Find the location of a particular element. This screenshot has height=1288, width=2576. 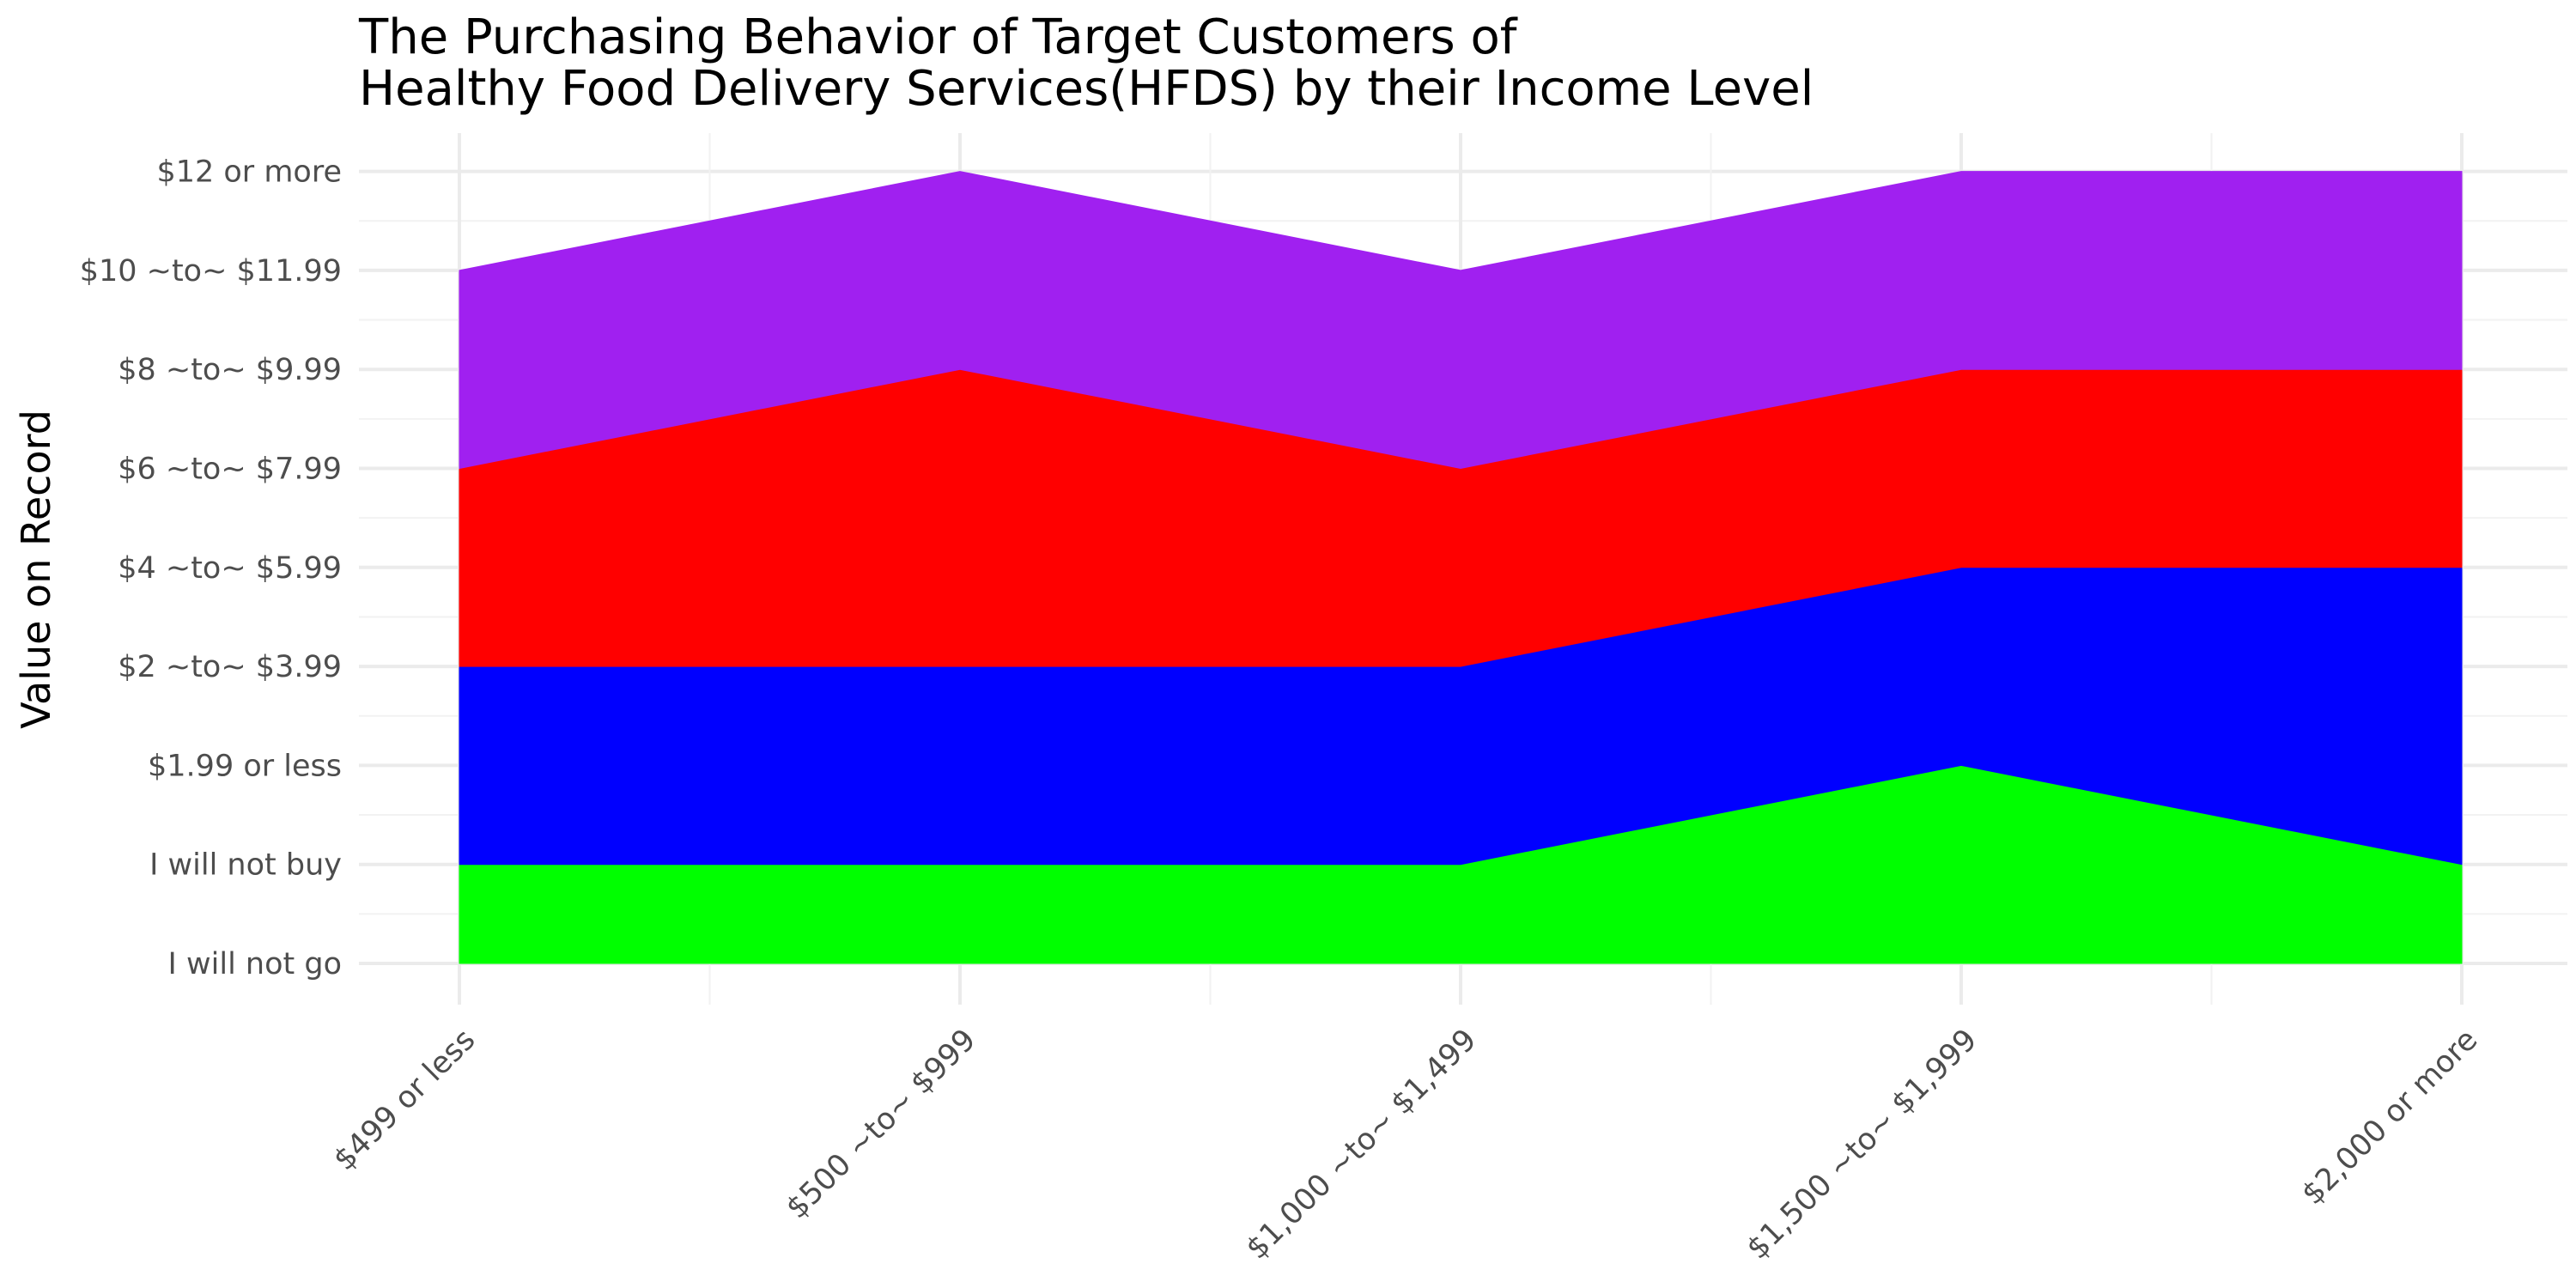

y-tick-label: $8 ~to~ $9.99 is located at coordinates (230, 370).